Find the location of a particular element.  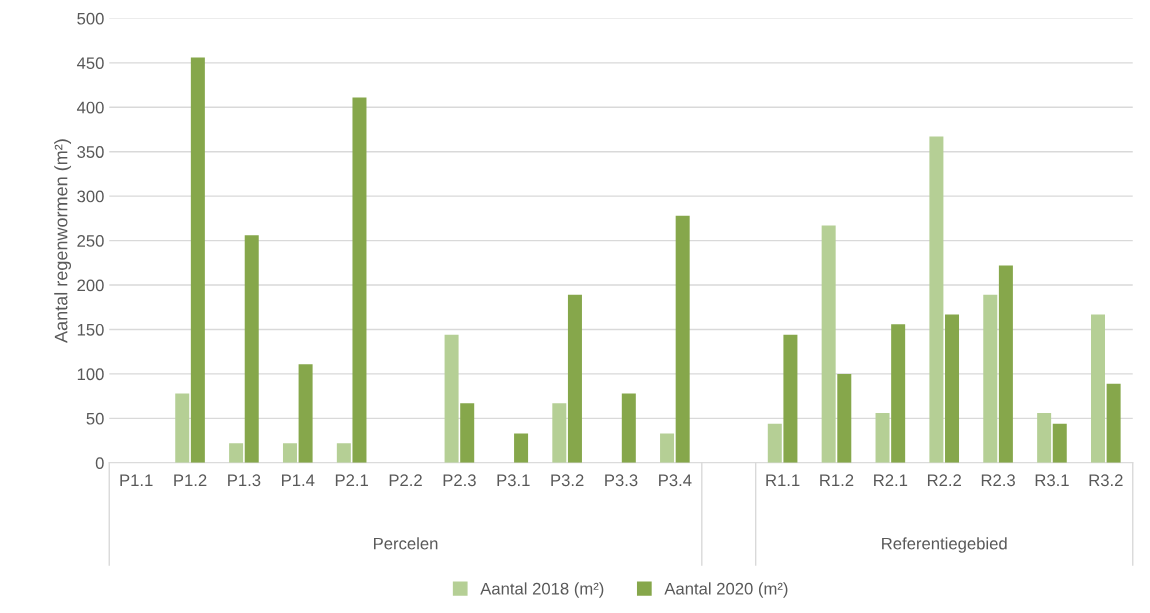

y-tick-label: 150 is located at coordinates (90, 329).